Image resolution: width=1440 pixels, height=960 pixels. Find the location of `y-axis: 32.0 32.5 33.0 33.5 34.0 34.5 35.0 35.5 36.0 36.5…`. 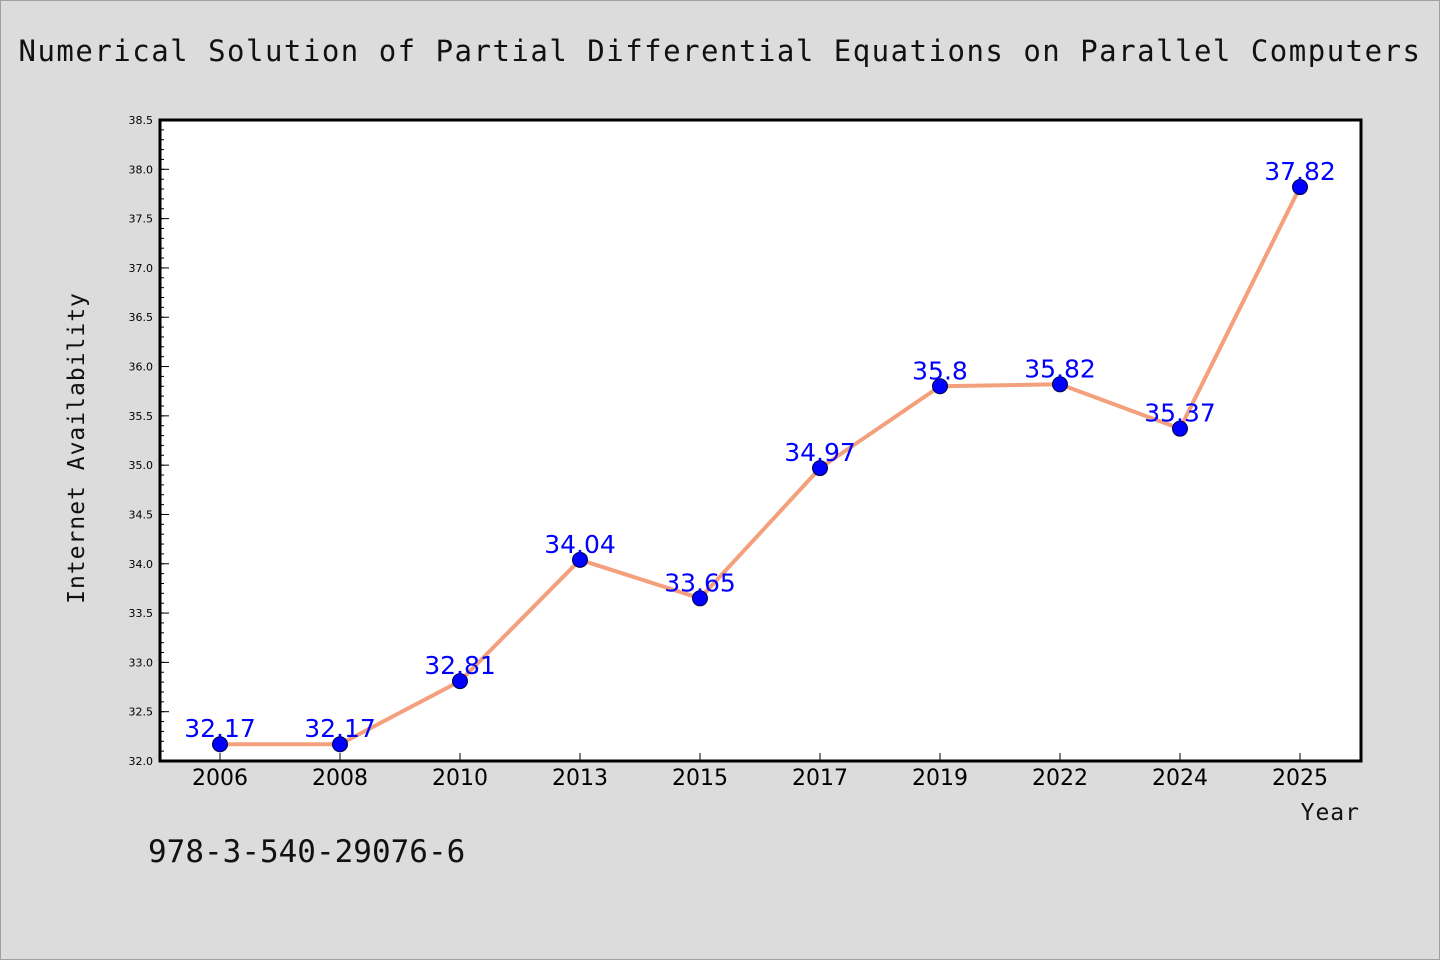

y-axis: 32.0 32.5 33.0 33.5 34.0 34.5 35.0 35.5 36.0 36.5… is located at coordinates (149, 441).